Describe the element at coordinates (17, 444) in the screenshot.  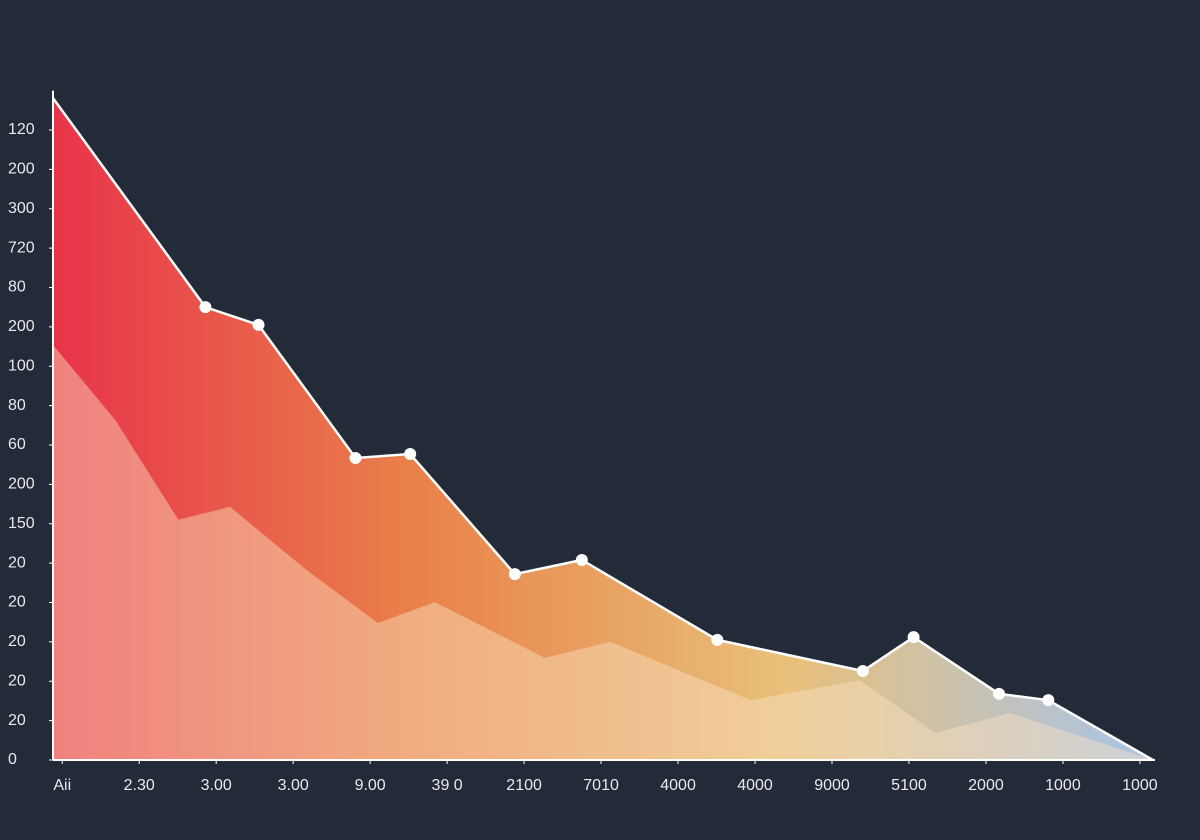
I see `y-tick-label: 60` at that location.